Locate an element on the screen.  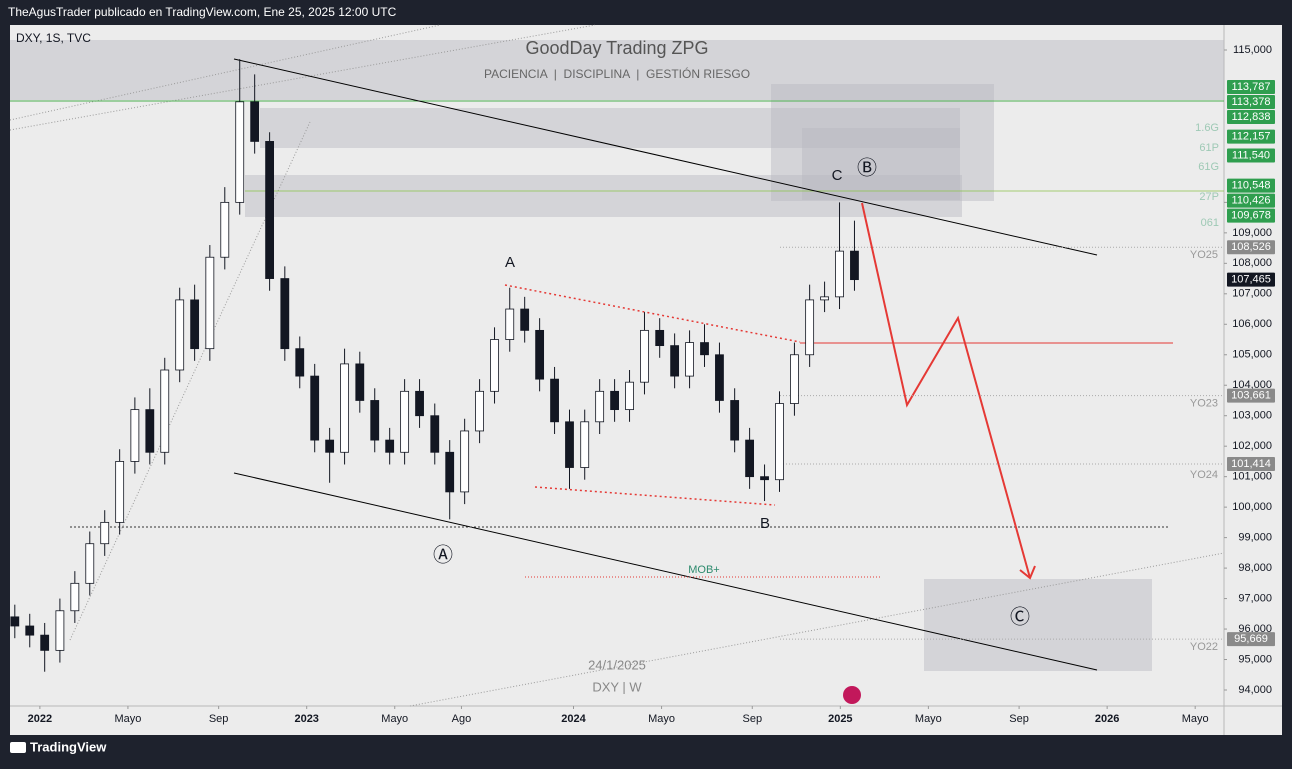
chart-title: GoodDay Trading ZPG is located at coordinates (616, 48).